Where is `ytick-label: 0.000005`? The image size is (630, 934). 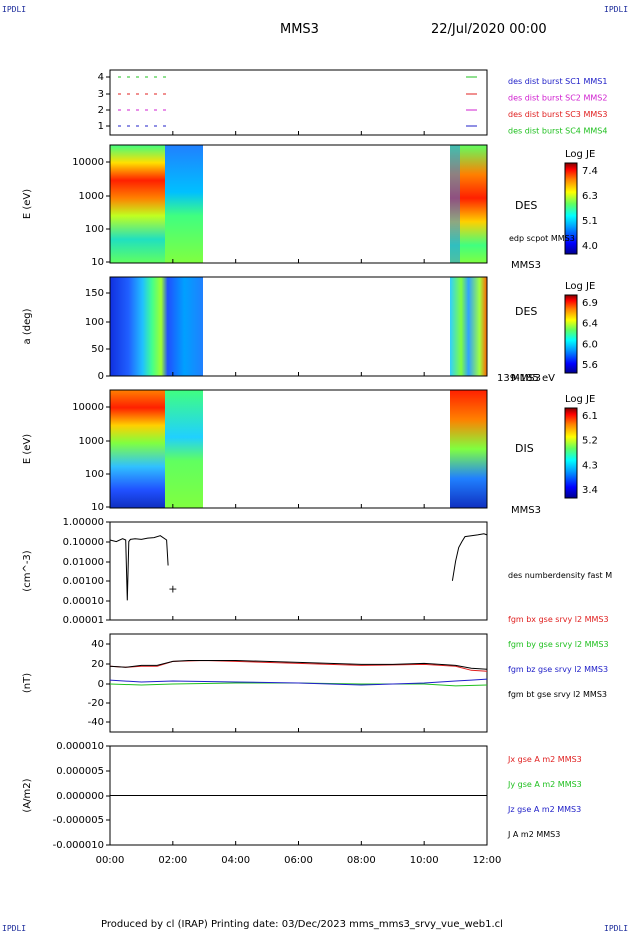 ytick-label: 0.000005 is located at coordinates (80, 771).